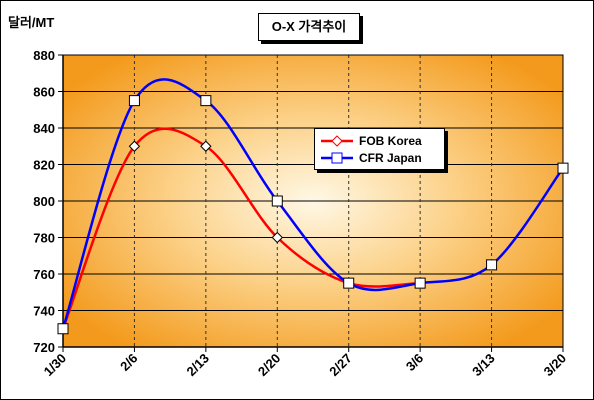 This screenshot has width=594, height=400. I want to click on y-tick-label: 760, so click(44, 274).